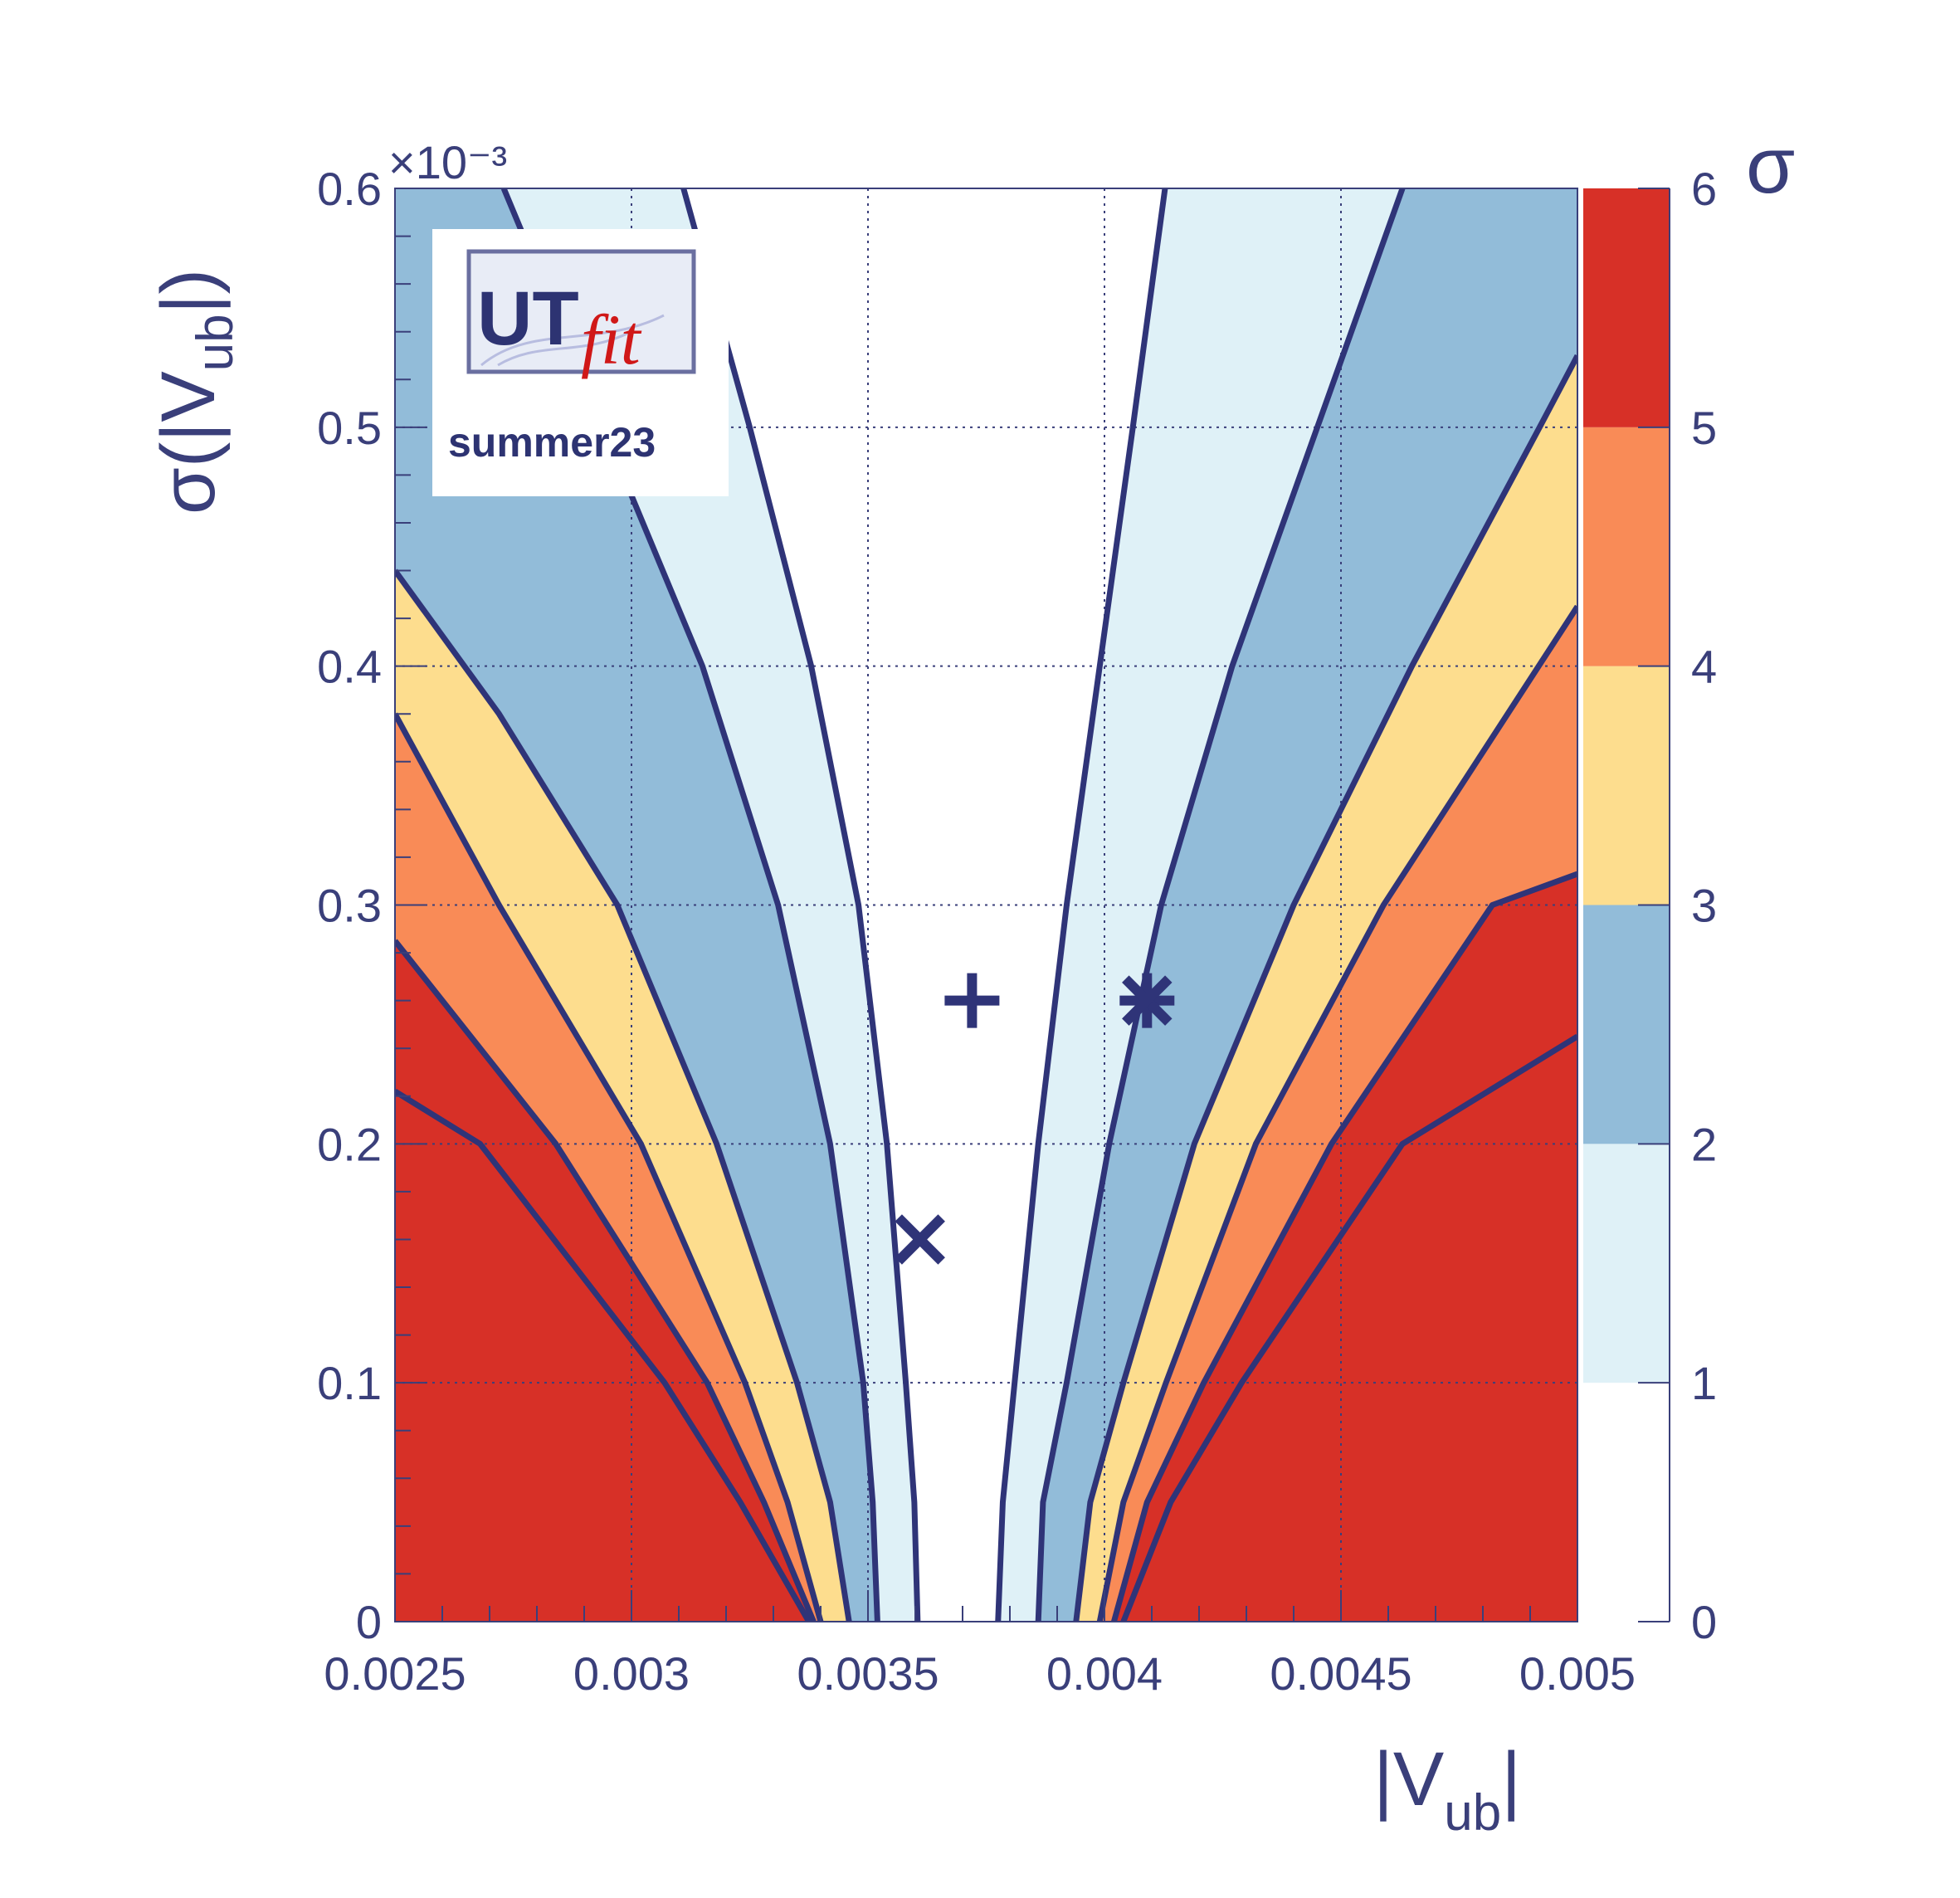  What do you see at coordinates (1704, 1383) in the screenshot?
I see `colorbar-tick-label: 1` at bounding box center [1704, 1383].